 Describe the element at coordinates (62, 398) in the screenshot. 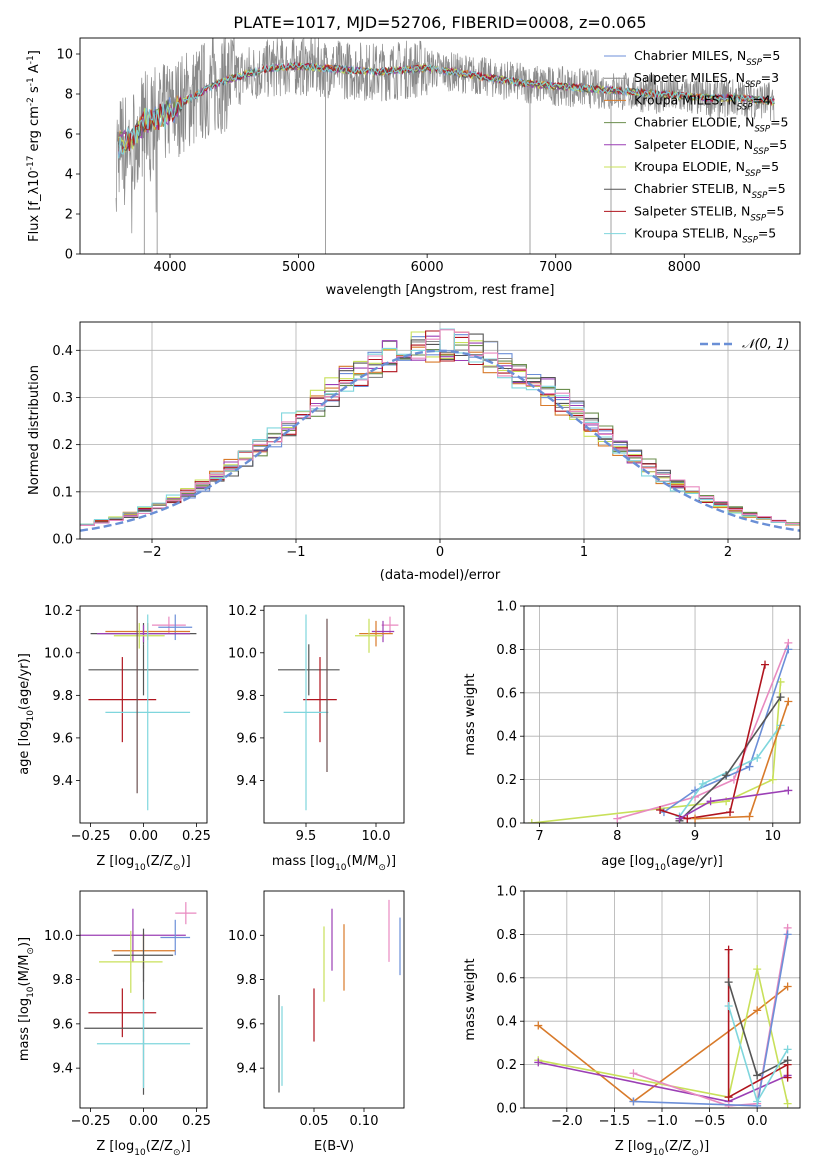

I see `hist-ytick-label: 0.3` at that location.